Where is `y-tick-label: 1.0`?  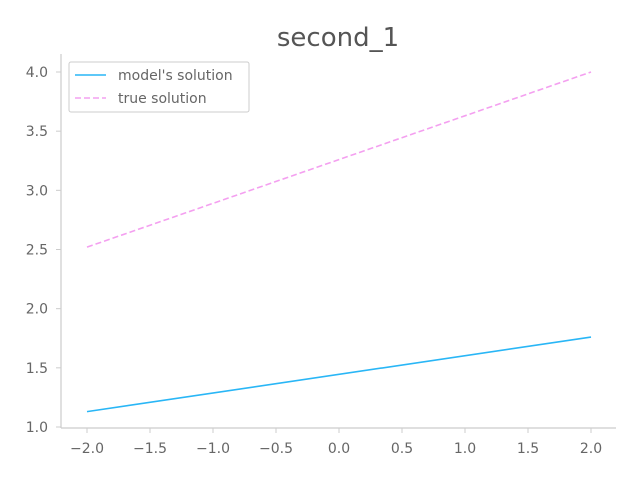
y-tick-label: 1.0 is located at coordinates (37, 428).